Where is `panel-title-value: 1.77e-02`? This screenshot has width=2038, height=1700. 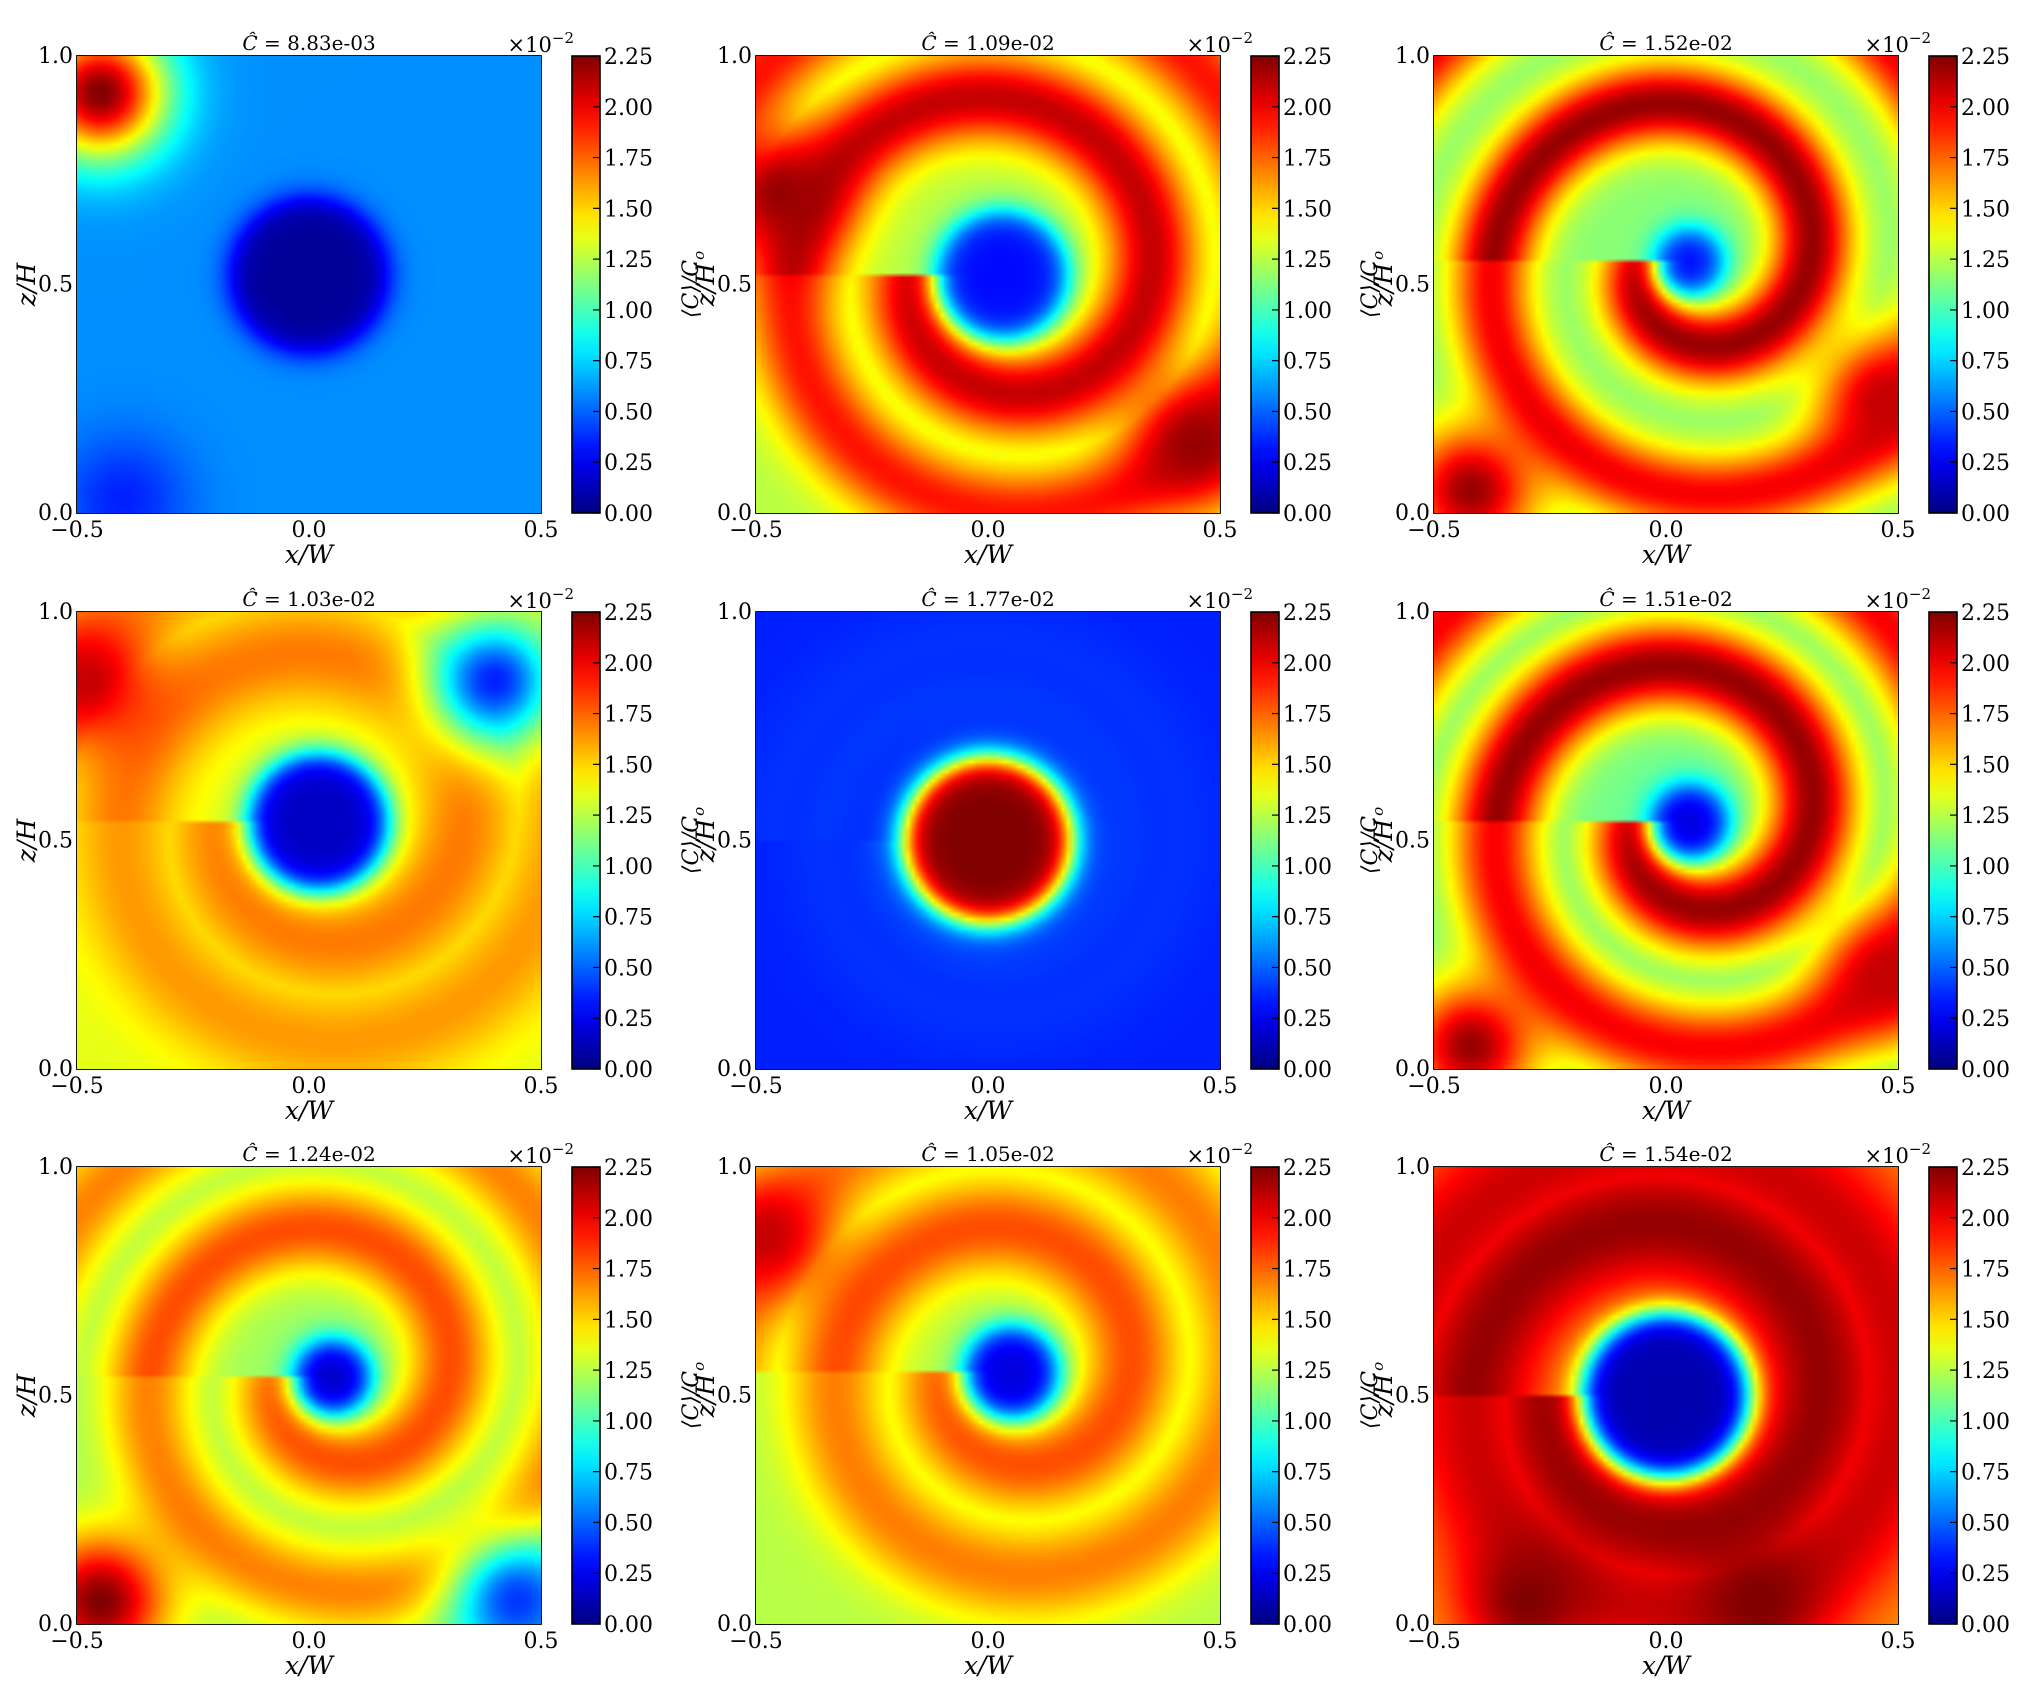 panel-title-value: 1.77e-02 is located at coordinates (1010, 599).